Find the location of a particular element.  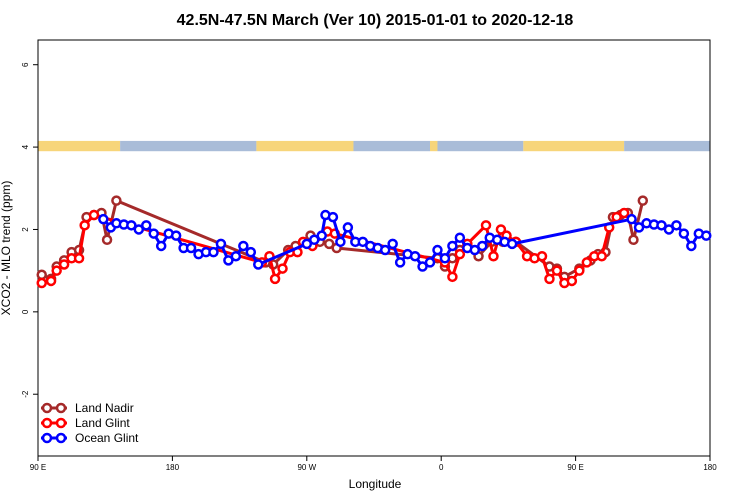

y-tick-label-1: 0 is located at coordinates (25, 311).